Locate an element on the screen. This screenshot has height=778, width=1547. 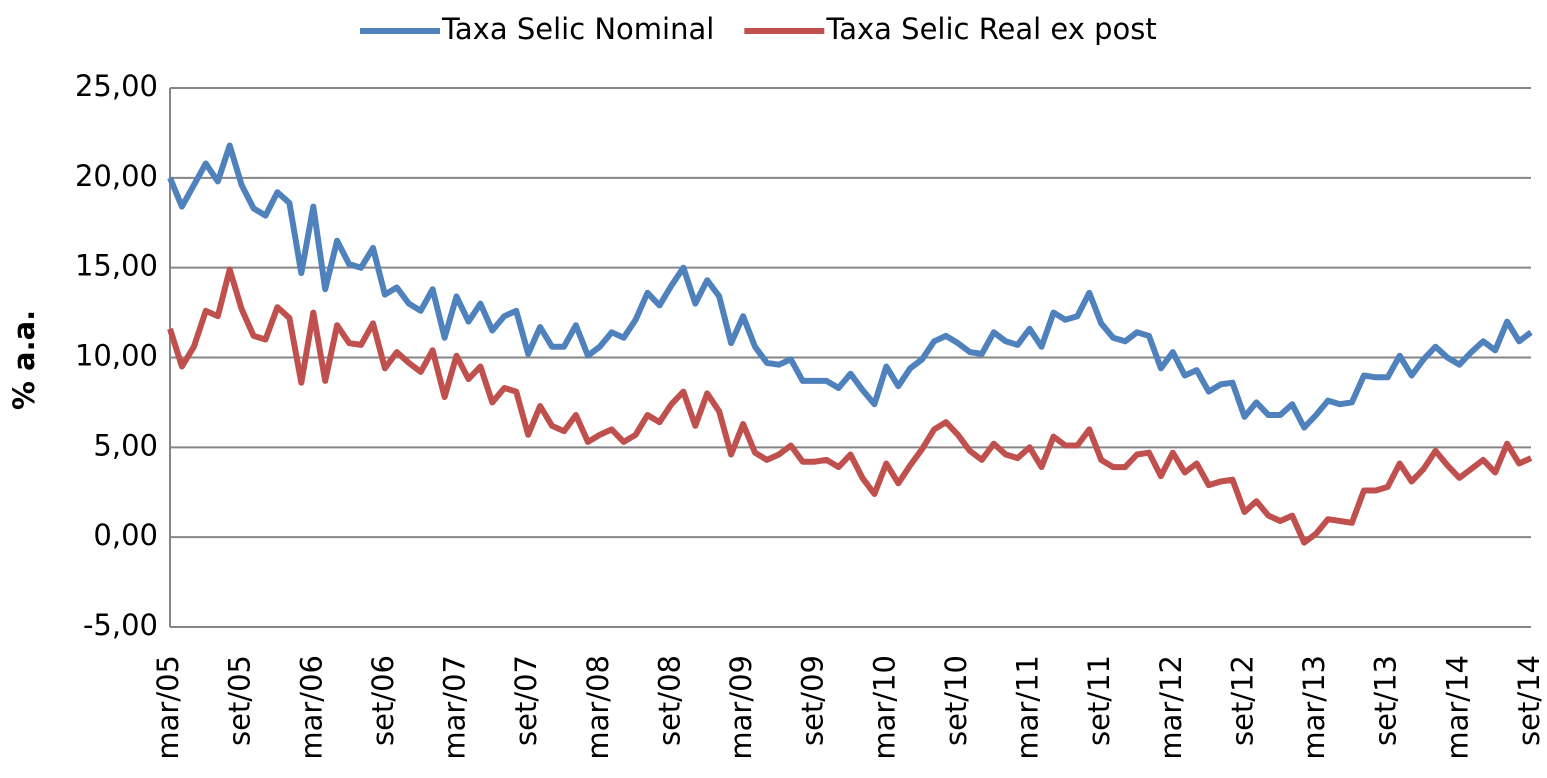
x-tick-label: set/08 is located at coordinates (669, 700).